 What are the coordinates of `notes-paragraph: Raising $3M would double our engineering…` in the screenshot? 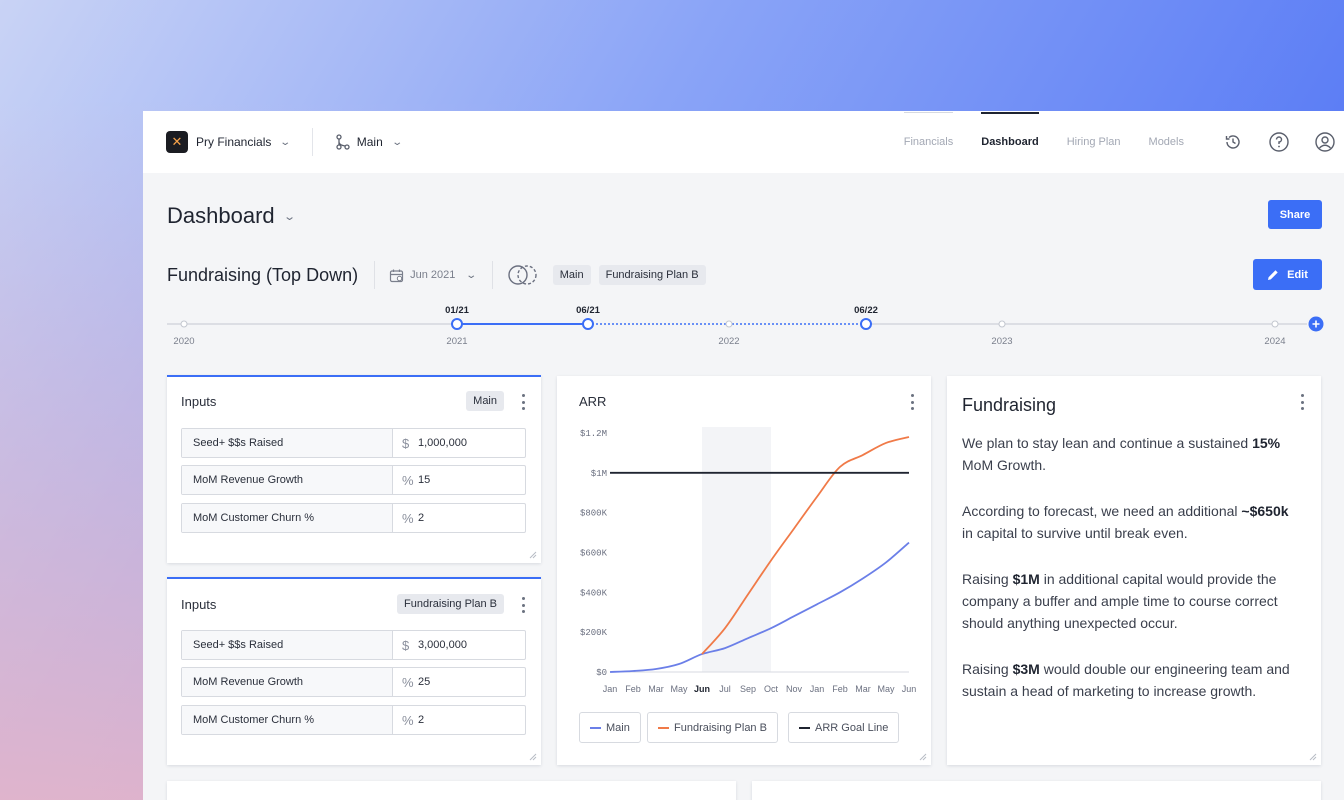 It's located at (1132, 680).